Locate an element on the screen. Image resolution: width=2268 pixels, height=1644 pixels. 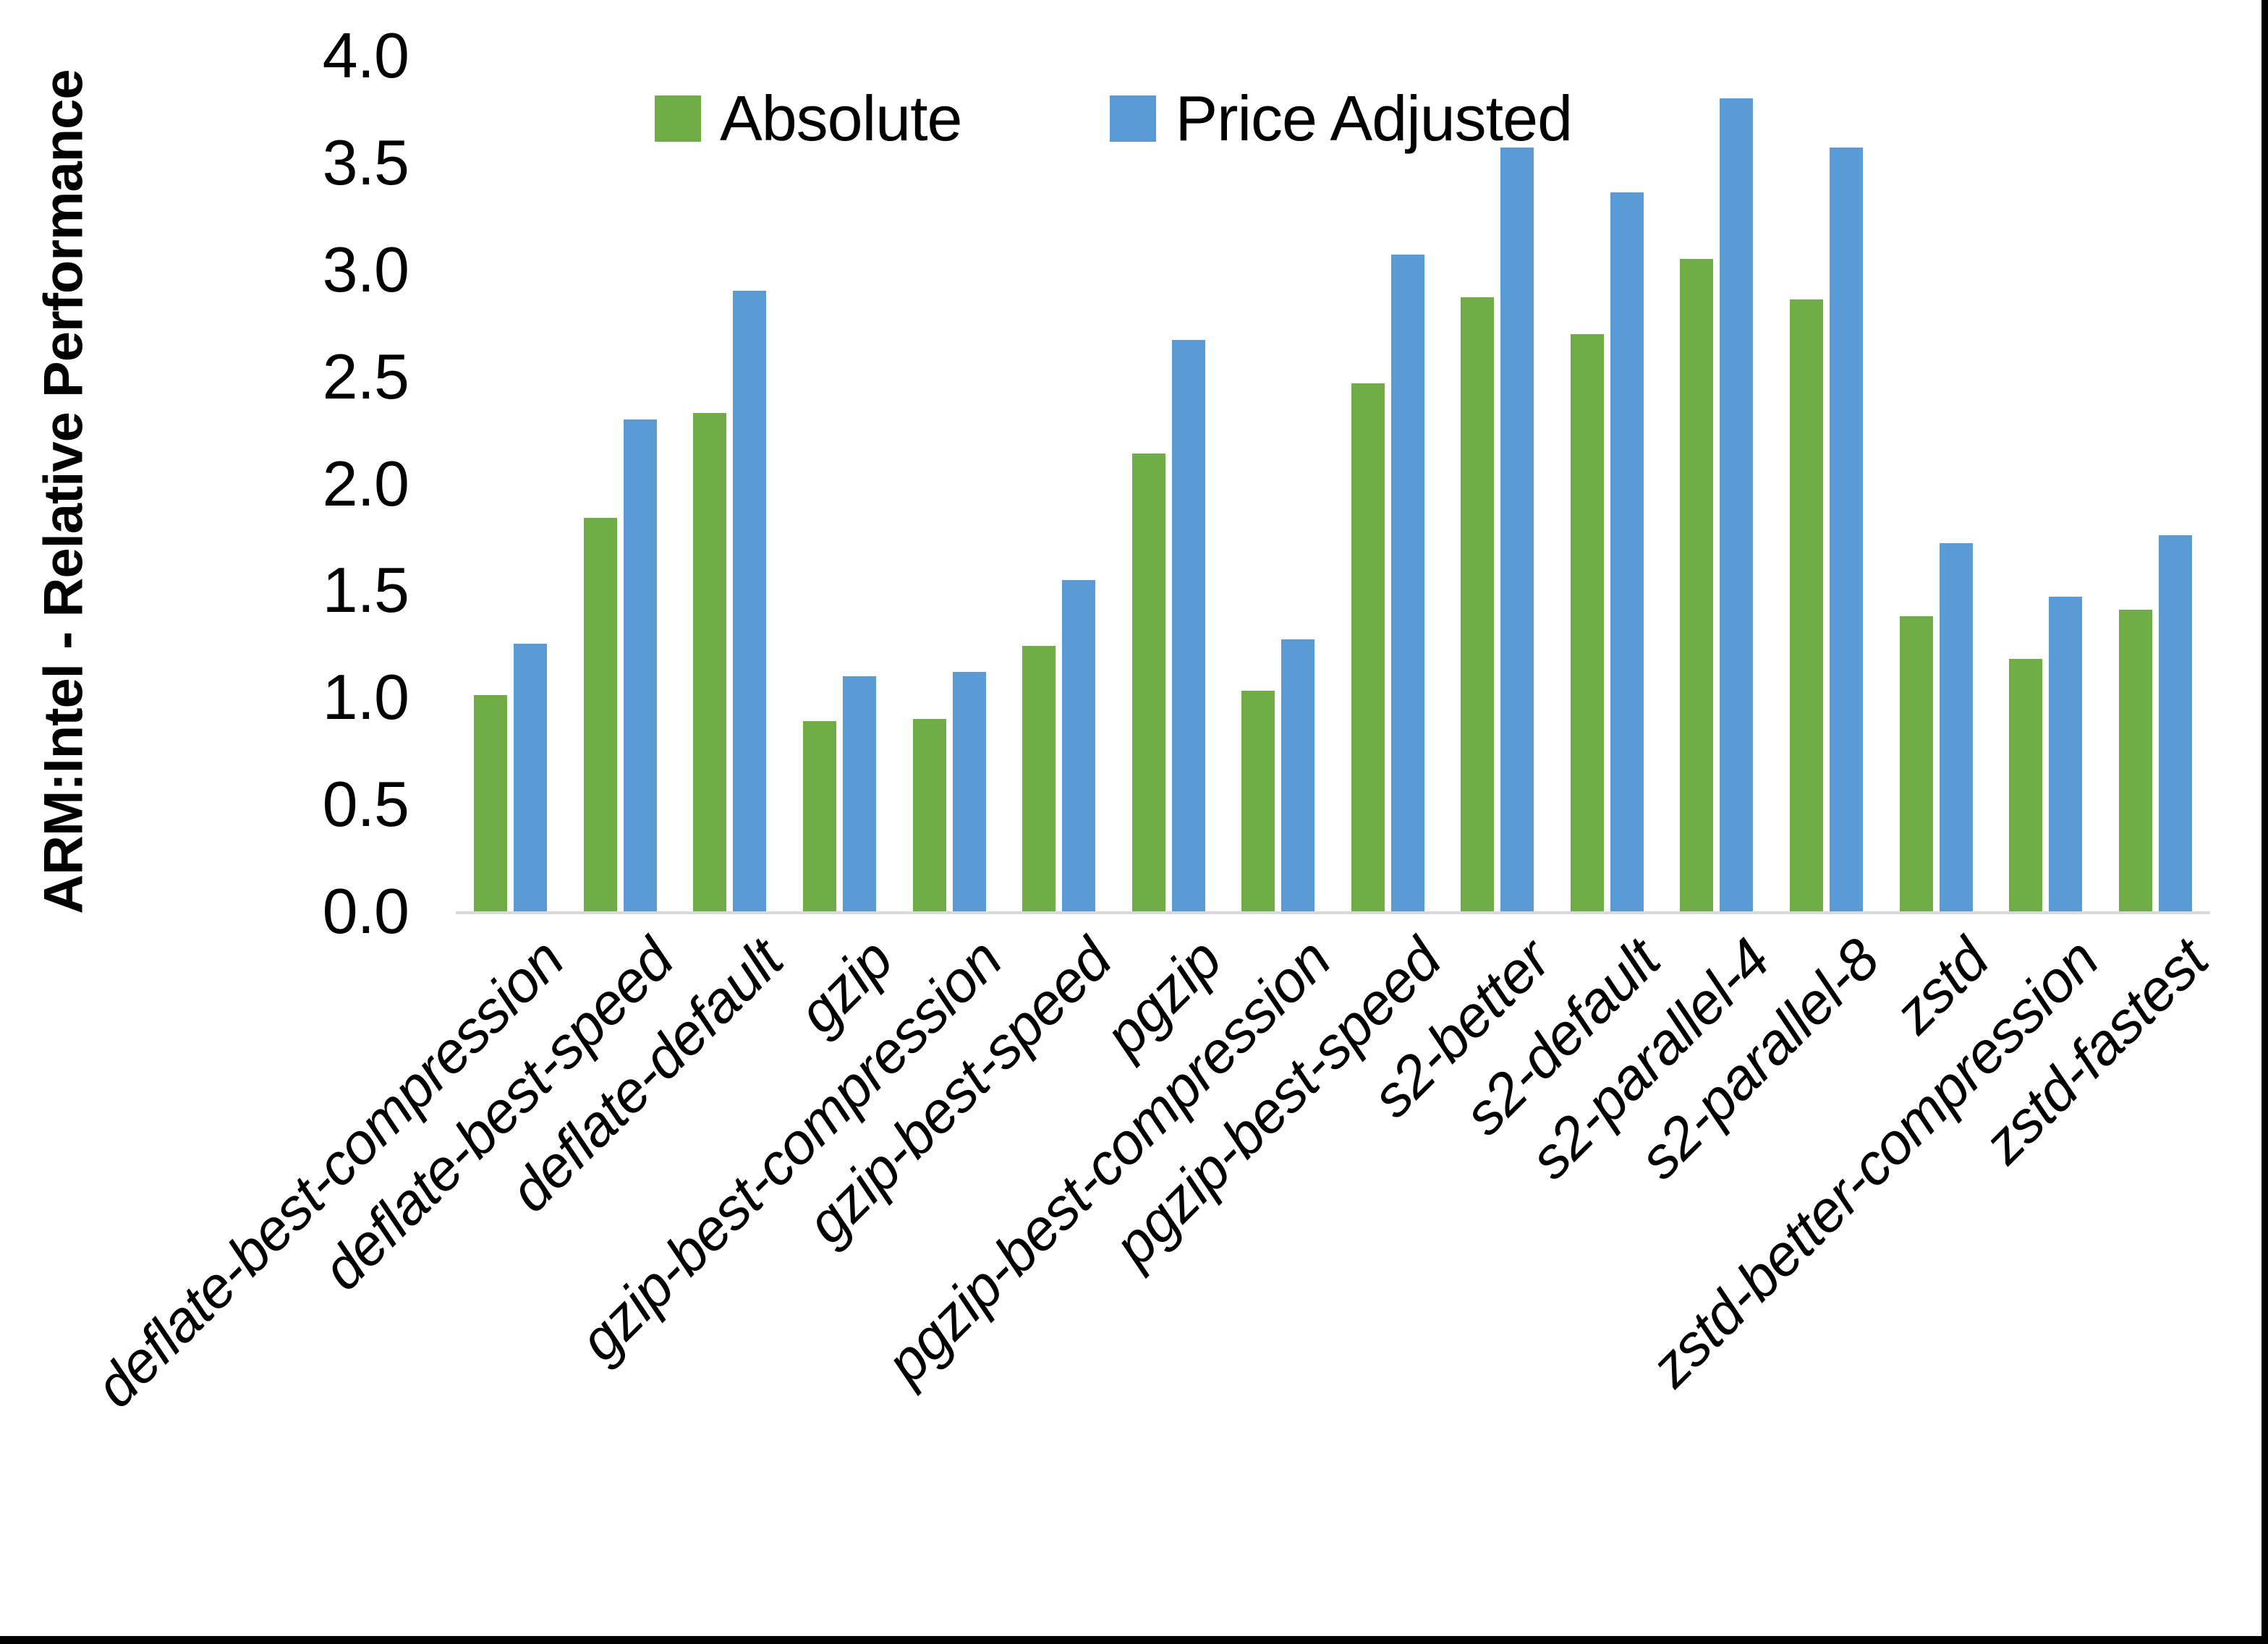
bar-price-adjusted-s2-better is located at coordinates (1517, 529).